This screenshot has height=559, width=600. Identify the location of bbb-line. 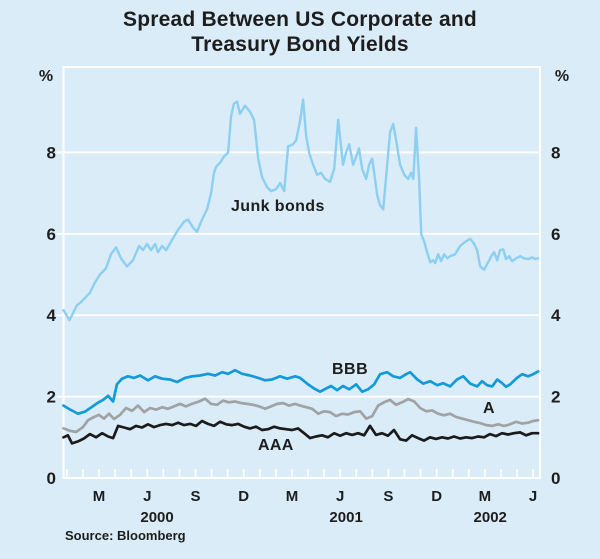
(301, 392).